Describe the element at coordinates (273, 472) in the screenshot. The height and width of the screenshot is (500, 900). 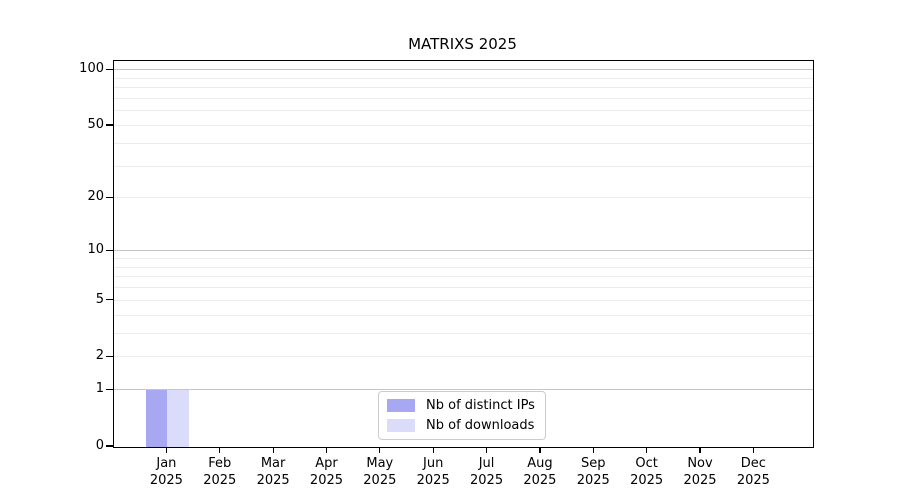
I see `x-tick-label-mar: Mar 2025` at that location.